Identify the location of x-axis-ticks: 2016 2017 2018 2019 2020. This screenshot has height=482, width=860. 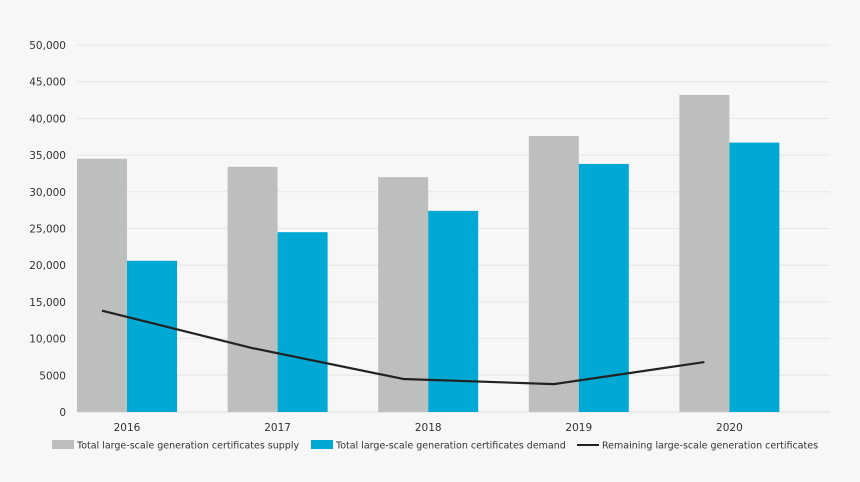
(428, 428).